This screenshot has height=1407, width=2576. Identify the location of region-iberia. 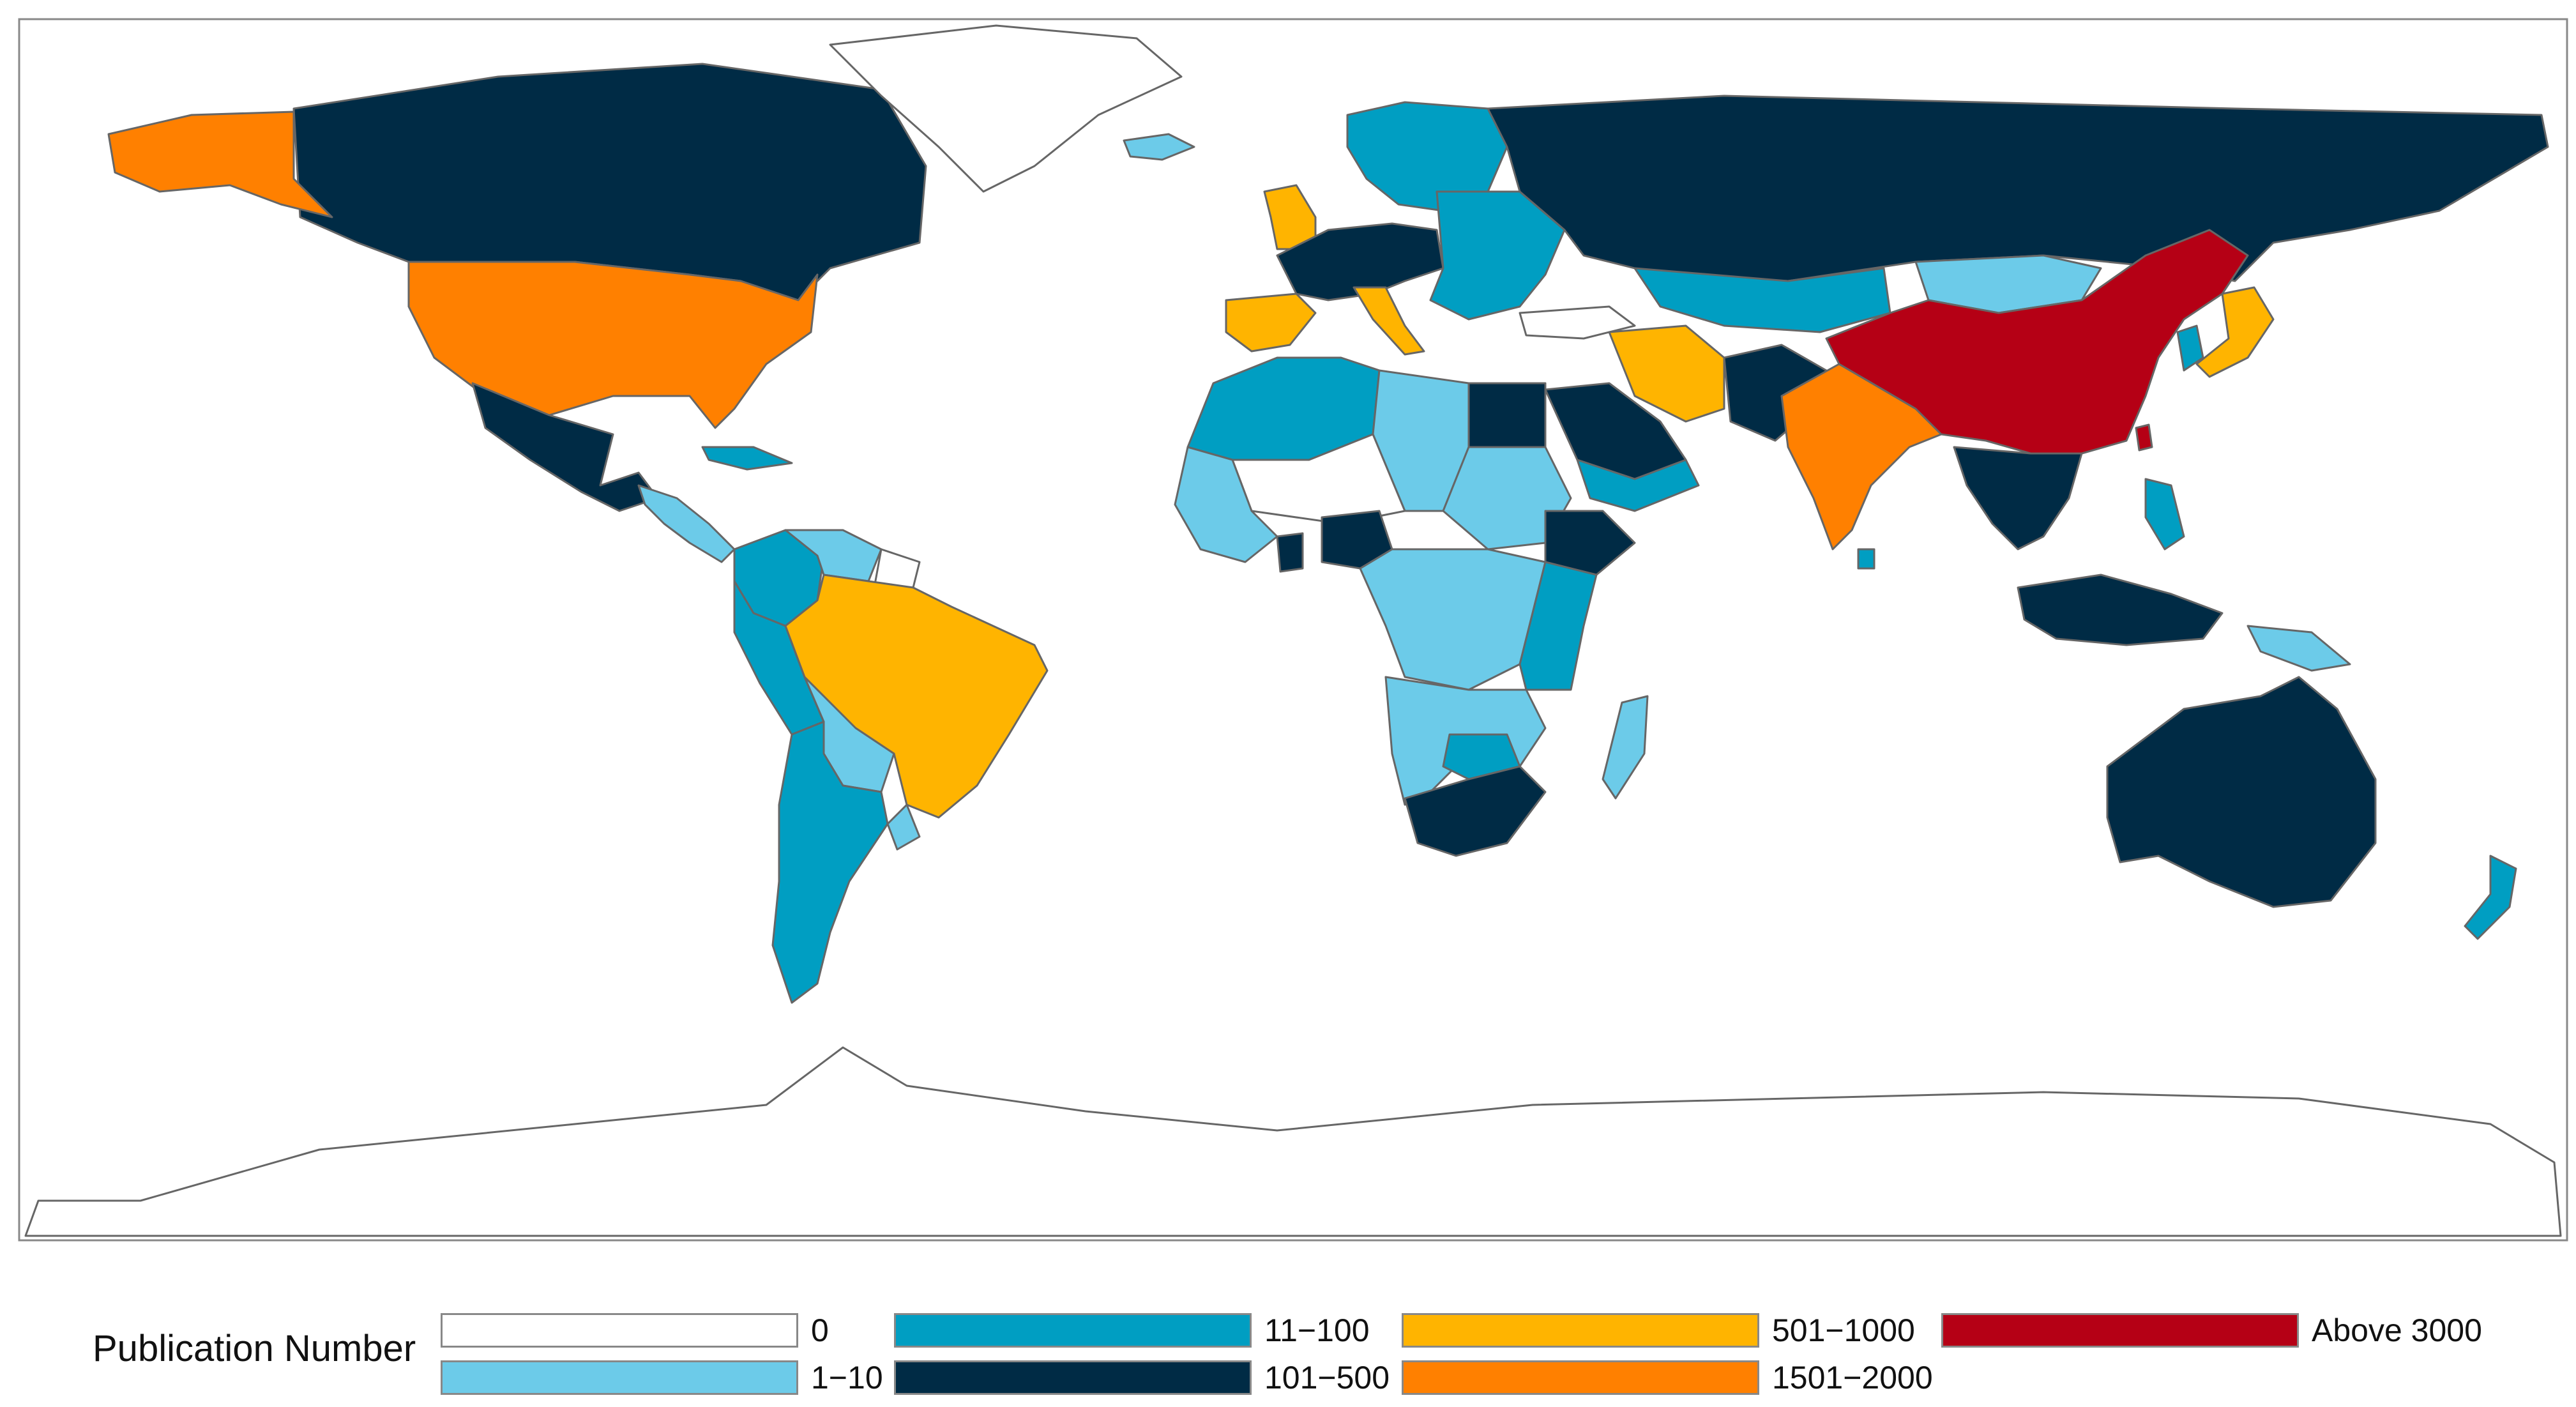
(1271, 323).